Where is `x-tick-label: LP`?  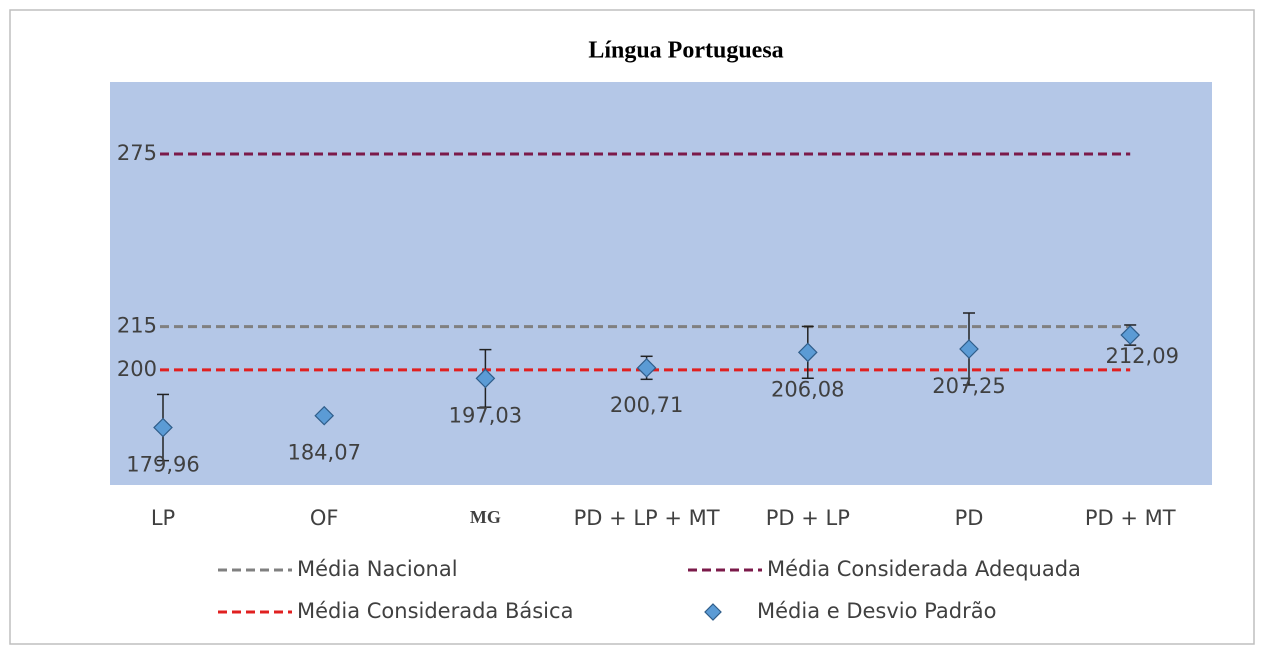
x-tick-label: LP is located at coordinates (163, 518).